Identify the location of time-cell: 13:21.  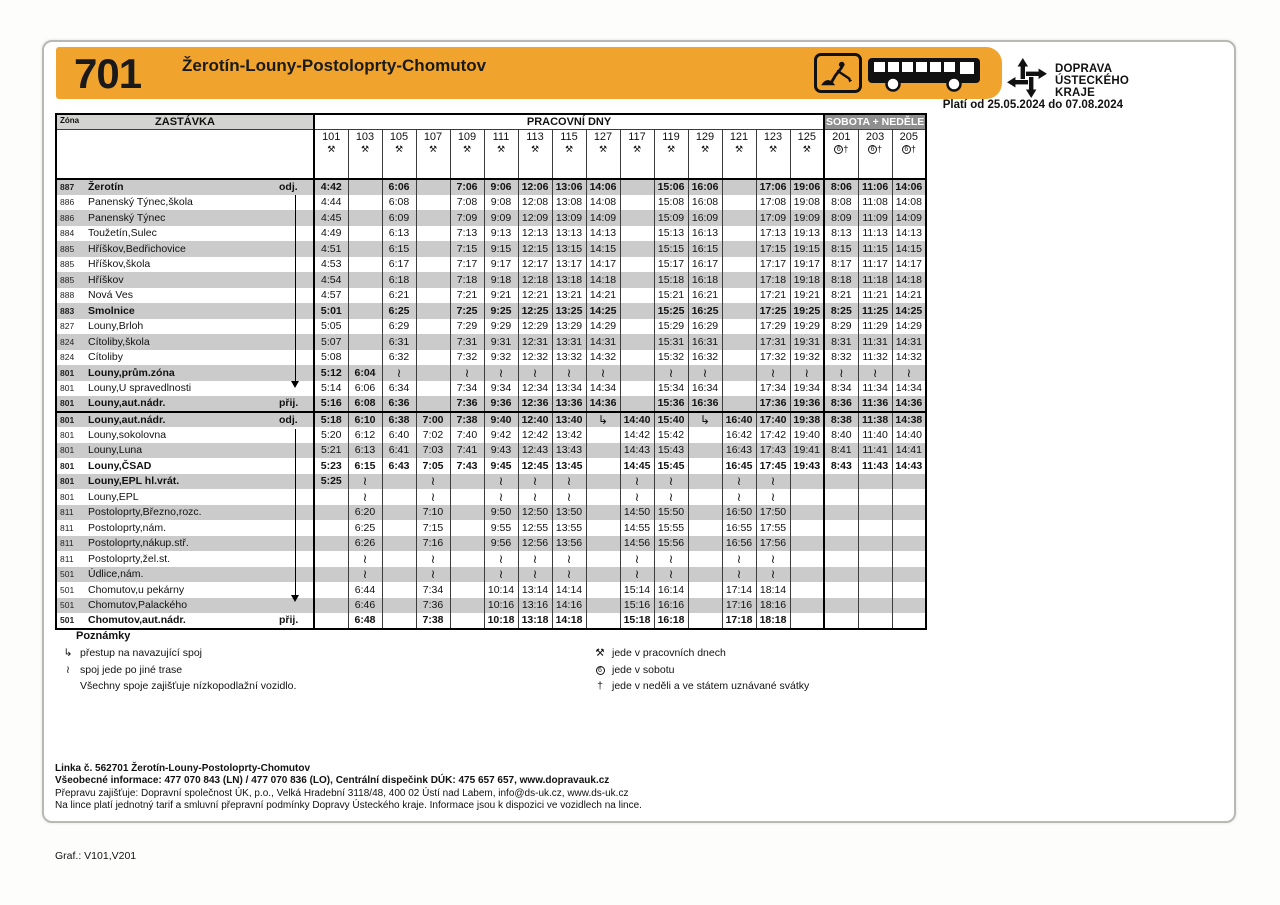
(569, 295).